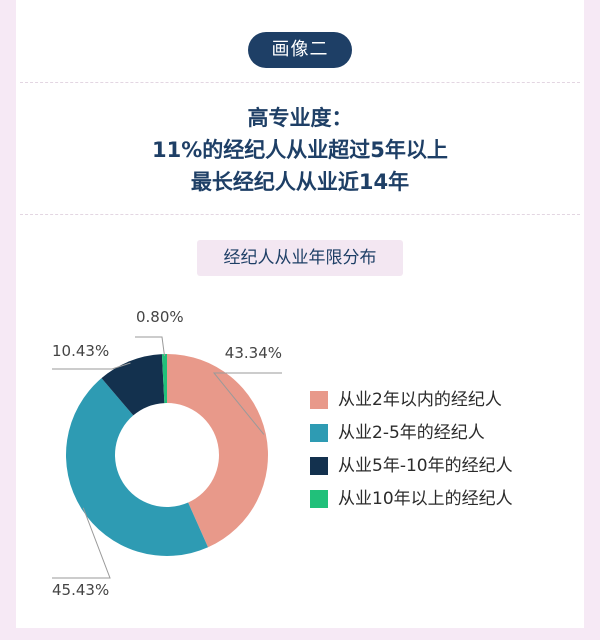  I want to click on data-label-2: 45.43%, so click(80, 590).